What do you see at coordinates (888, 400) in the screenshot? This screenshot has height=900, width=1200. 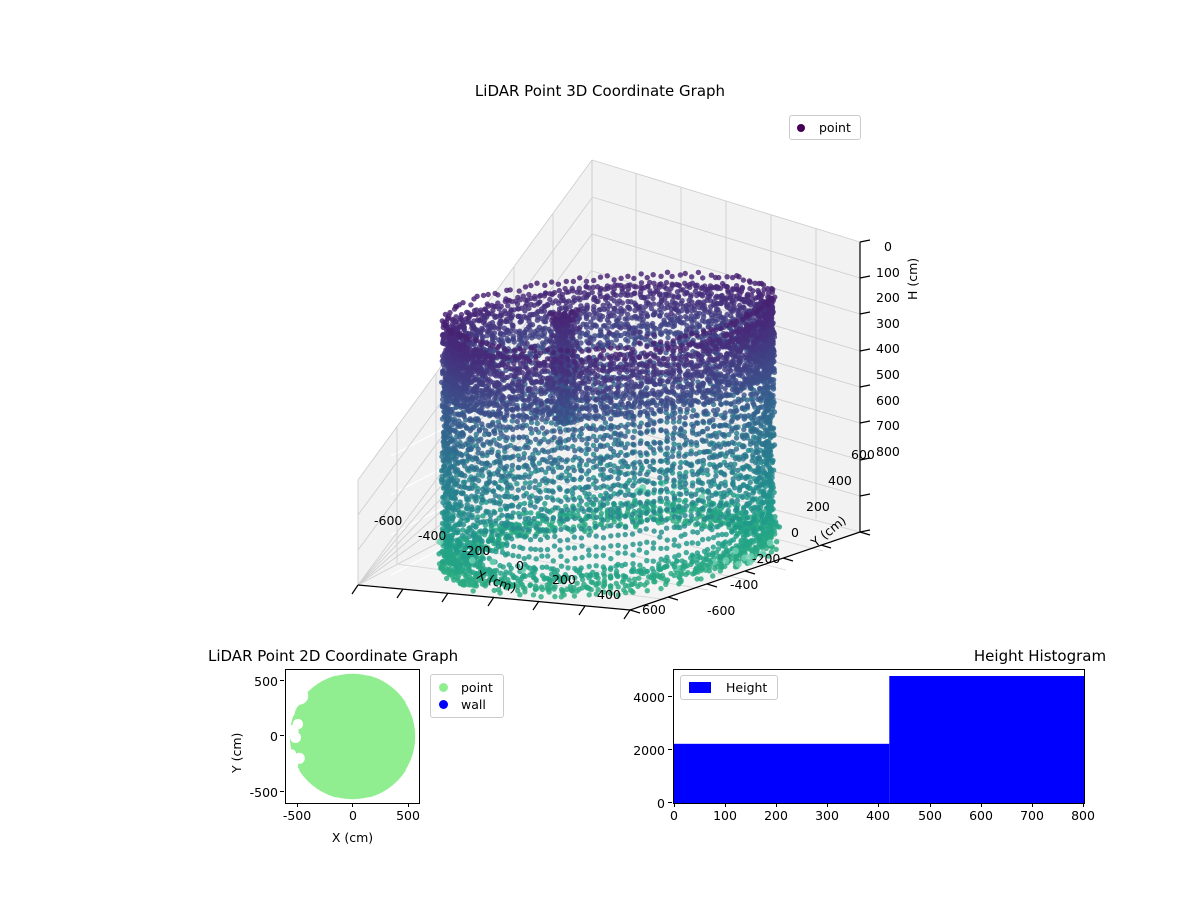 I see `h-tick-600: 600` at bounding box center [888, 400].